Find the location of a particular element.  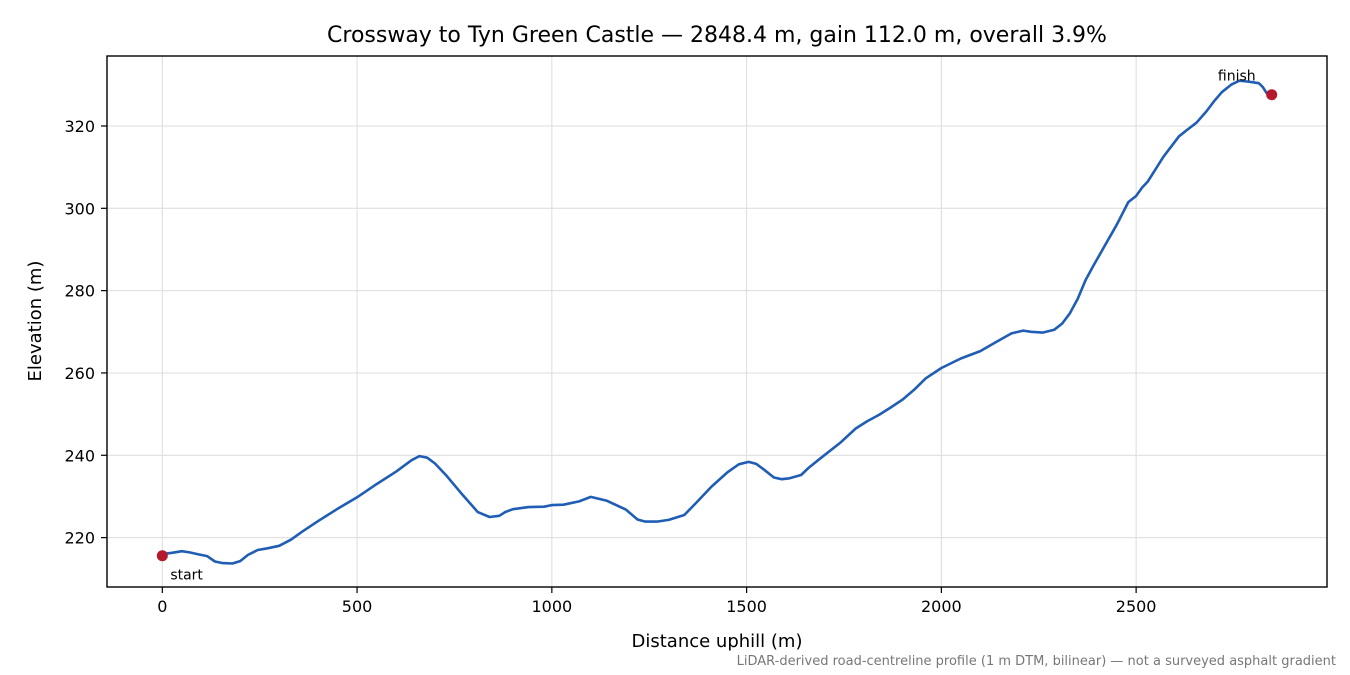

y-tick-label: 320 is located at coordinates (79, 126).